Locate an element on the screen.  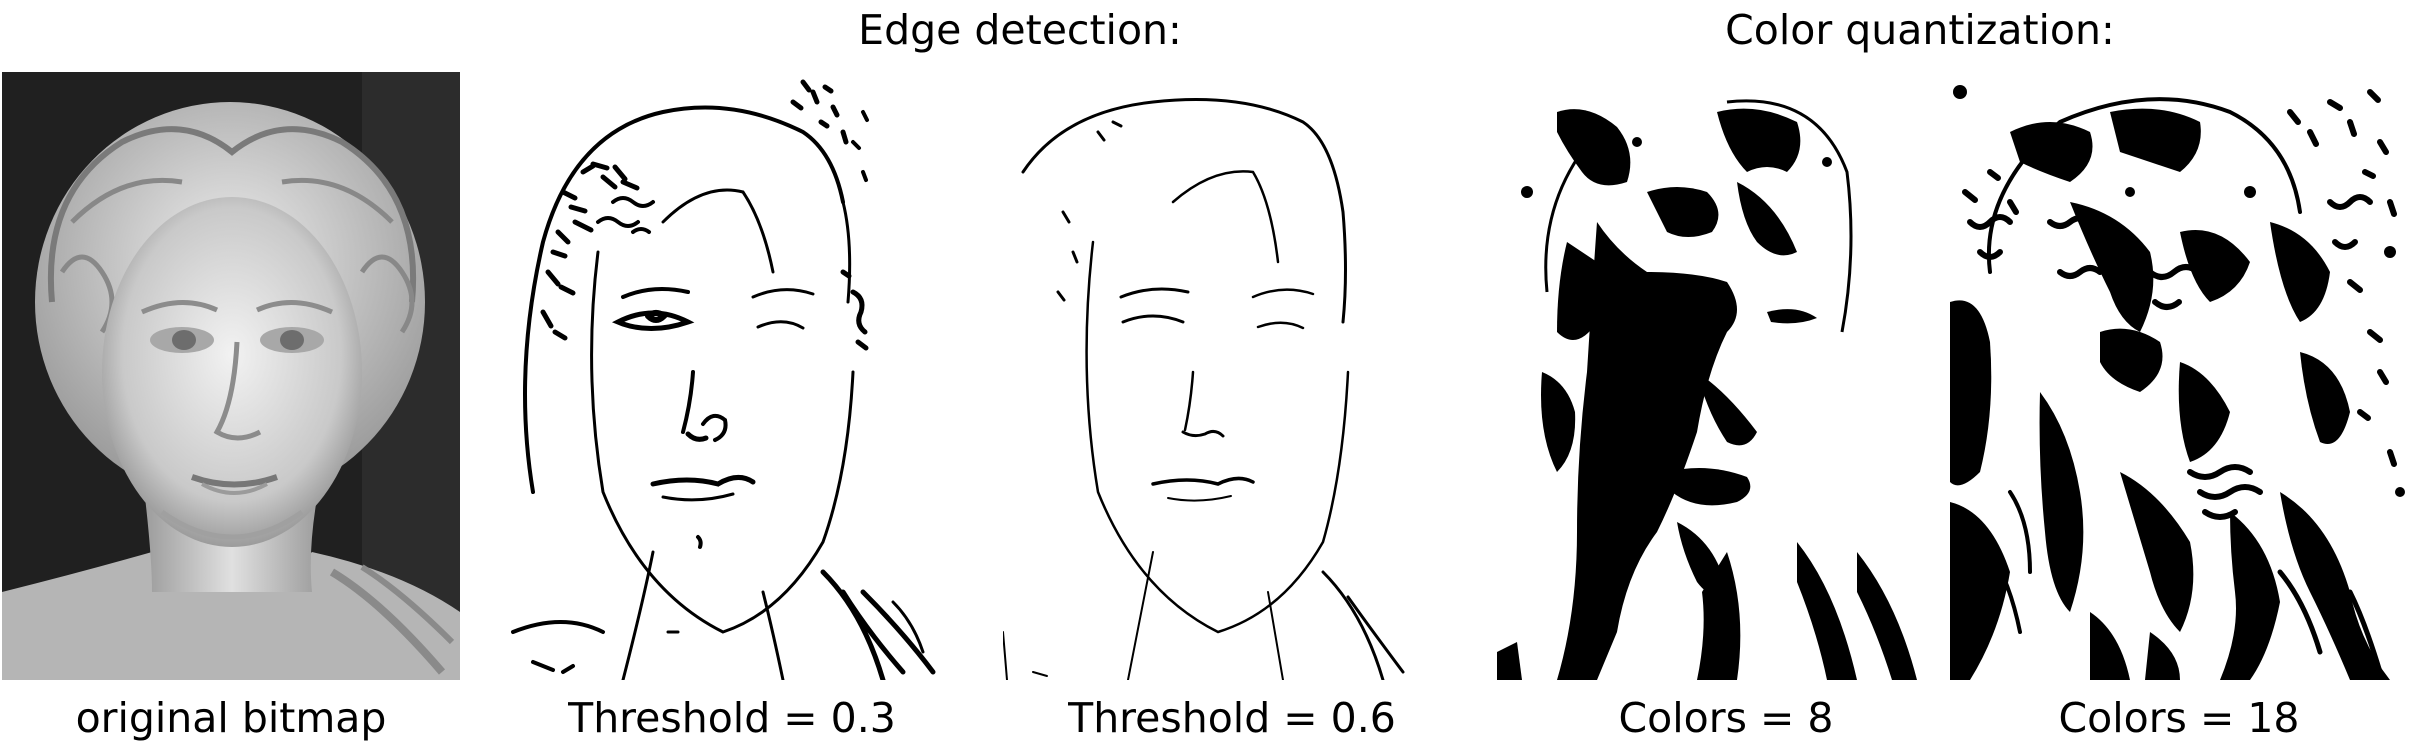
edge-detection-heading: Edge detection: is located at coordinates (1020, 30).